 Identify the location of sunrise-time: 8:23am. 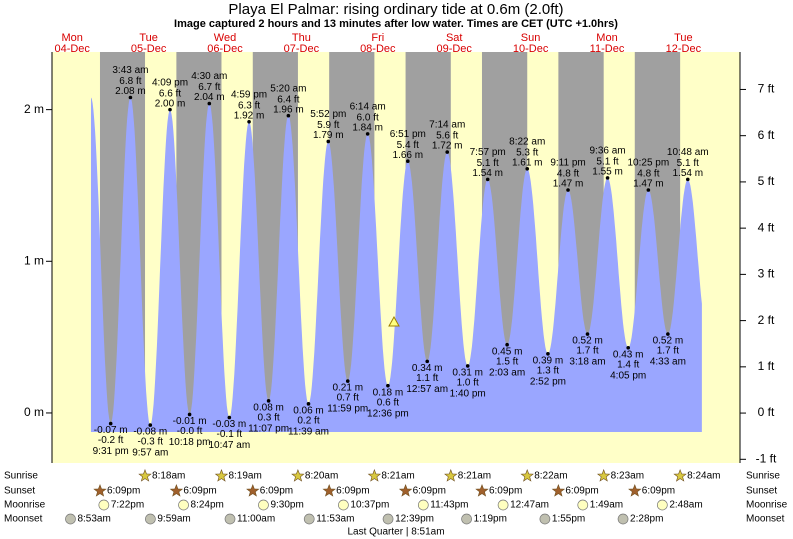
(627, 476).